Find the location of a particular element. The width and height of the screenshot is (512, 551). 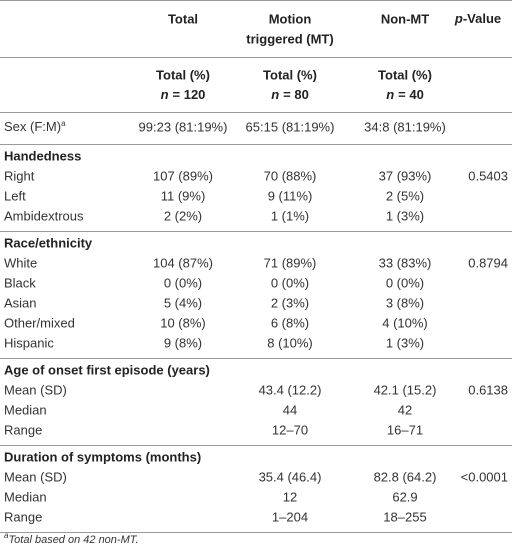

cell: 71 (89%) is located at coordinates (290, 262).